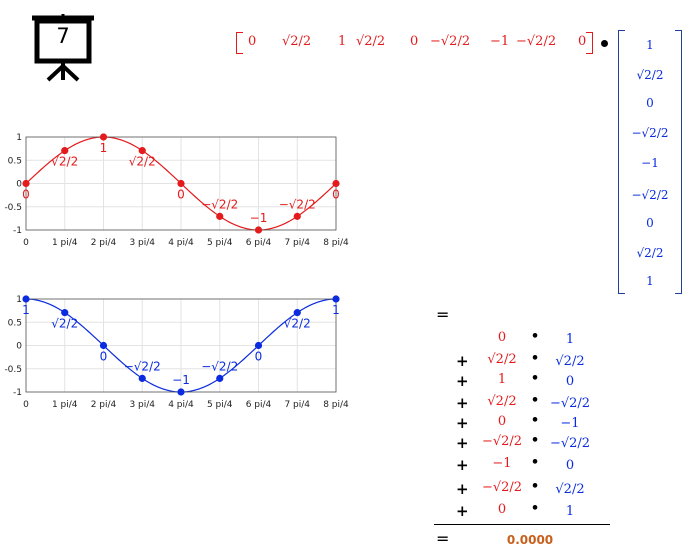  I want to click on x-tick-label: 6 pi/4, so click(259, 405).